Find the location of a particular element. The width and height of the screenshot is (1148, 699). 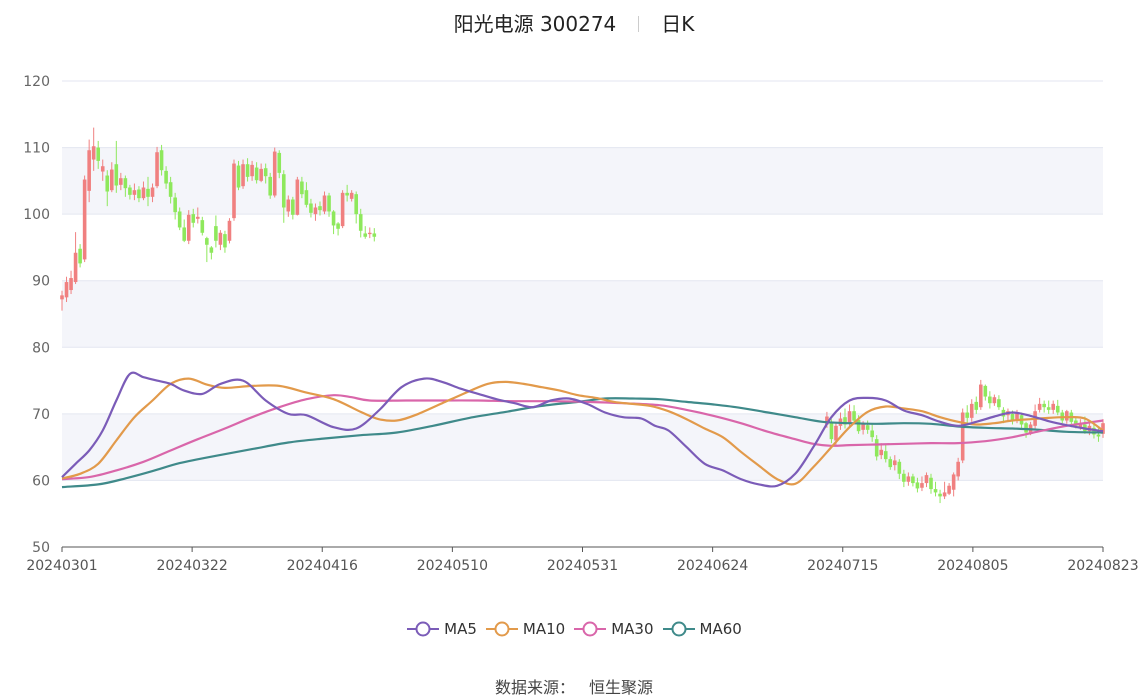

source-value: 恒生聚源 is located at coordinates (621, 687).